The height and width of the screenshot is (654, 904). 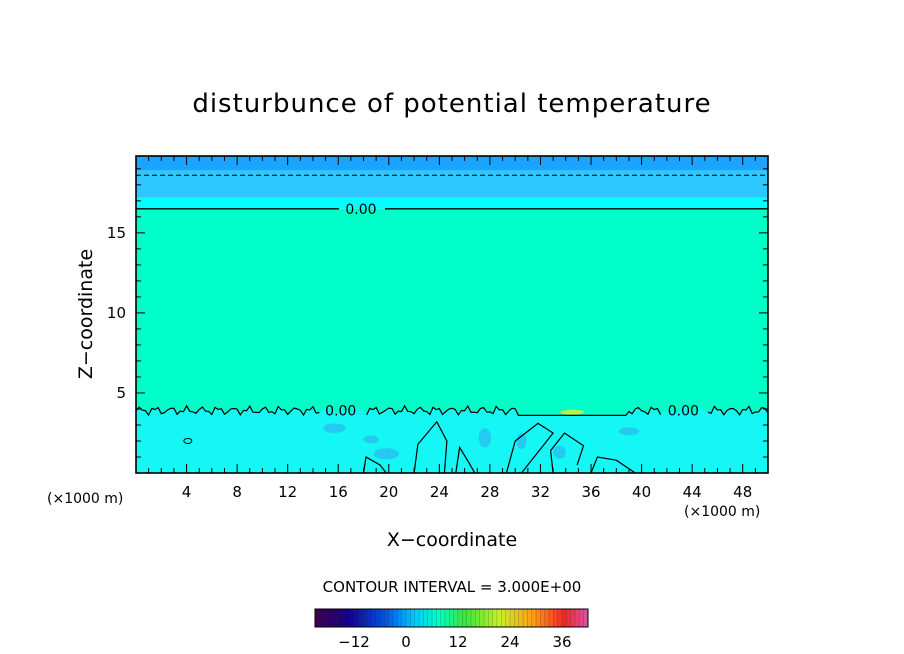 What do you see at coordinates (457, 642) in the screenshot?
I see `colorbar-tick-label: 12` at bounding box center [457, 642].